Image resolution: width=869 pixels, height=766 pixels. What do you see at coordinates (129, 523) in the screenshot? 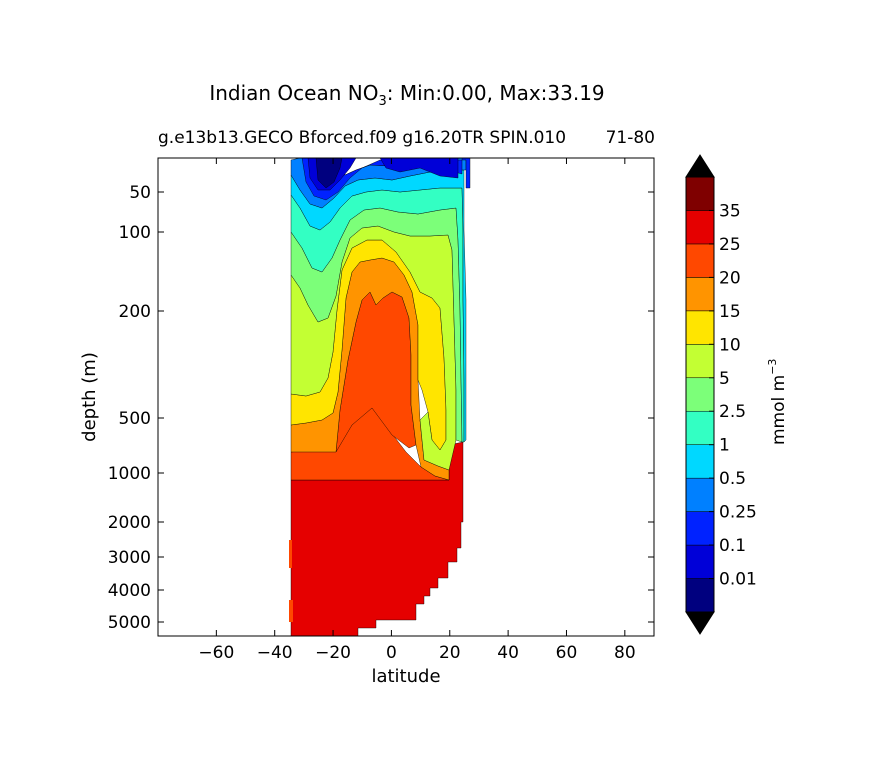
I see `y-tick-label: 2000` at bounding box center [129, 523].